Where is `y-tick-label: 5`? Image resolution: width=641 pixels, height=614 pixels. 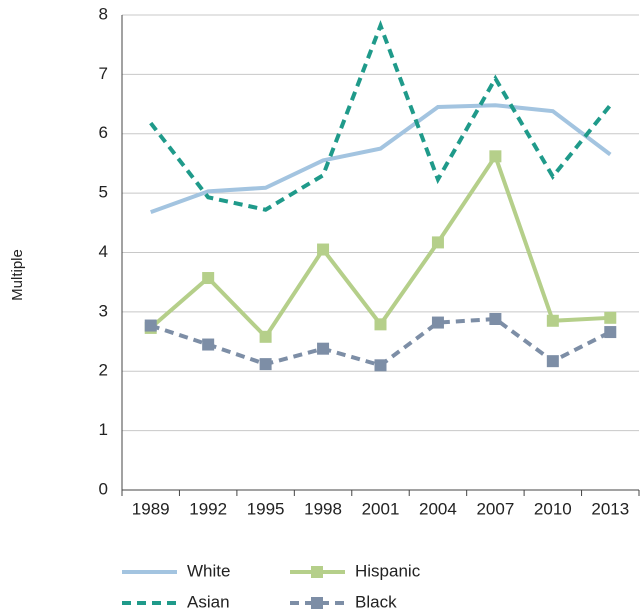 y-tick-label: 5 is located at coordinates (103, 192).